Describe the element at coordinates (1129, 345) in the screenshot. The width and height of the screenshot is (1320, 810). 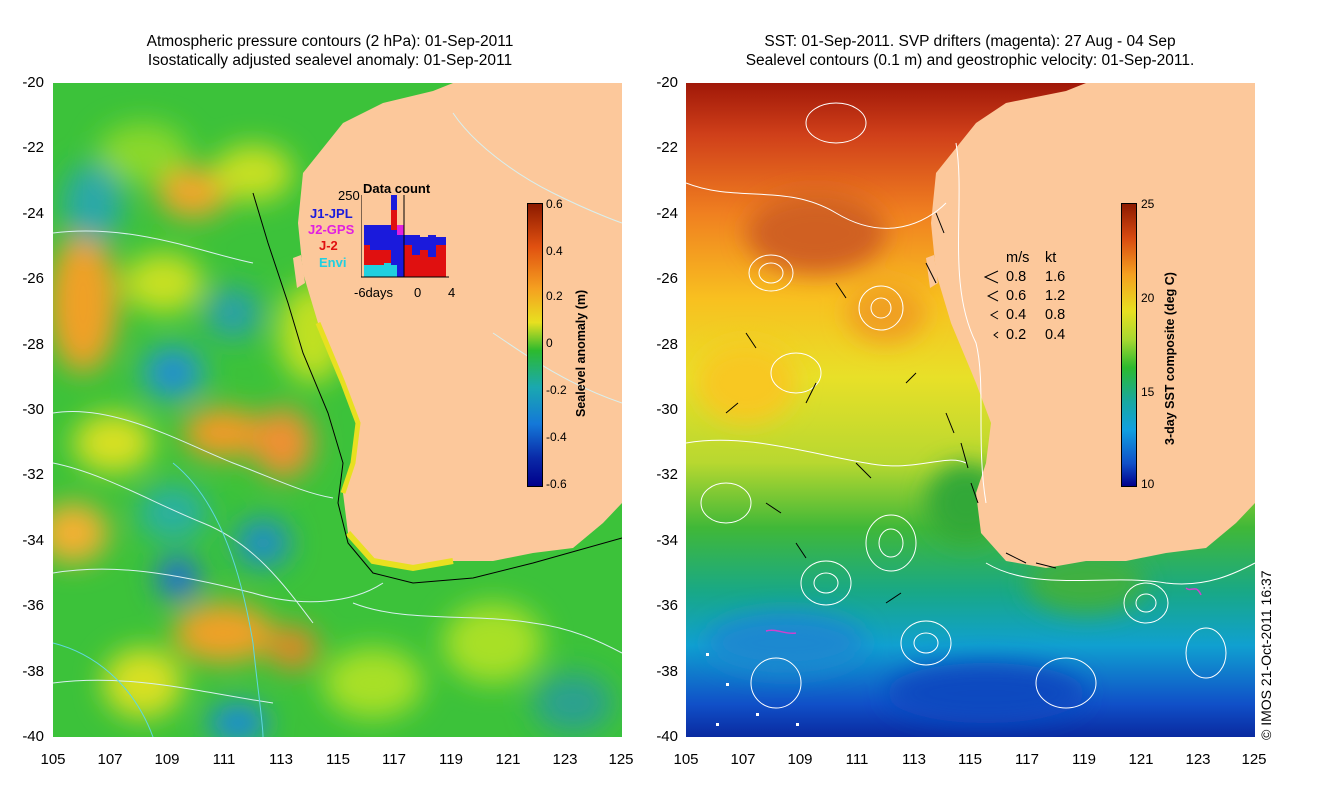
I see `sst-colorbar` at that location.